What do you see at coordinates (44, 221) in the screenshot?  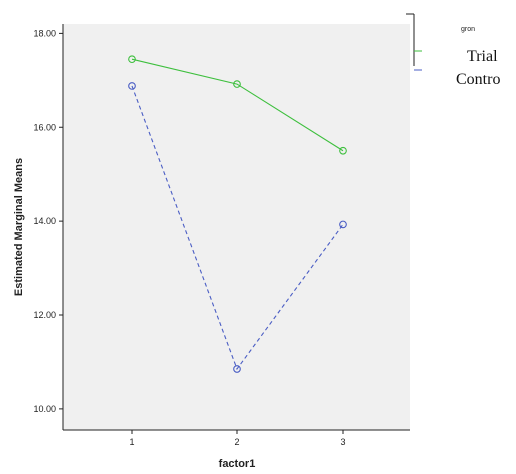 I see `y-tick-label: 14.00` at bounding box center [44, 221].